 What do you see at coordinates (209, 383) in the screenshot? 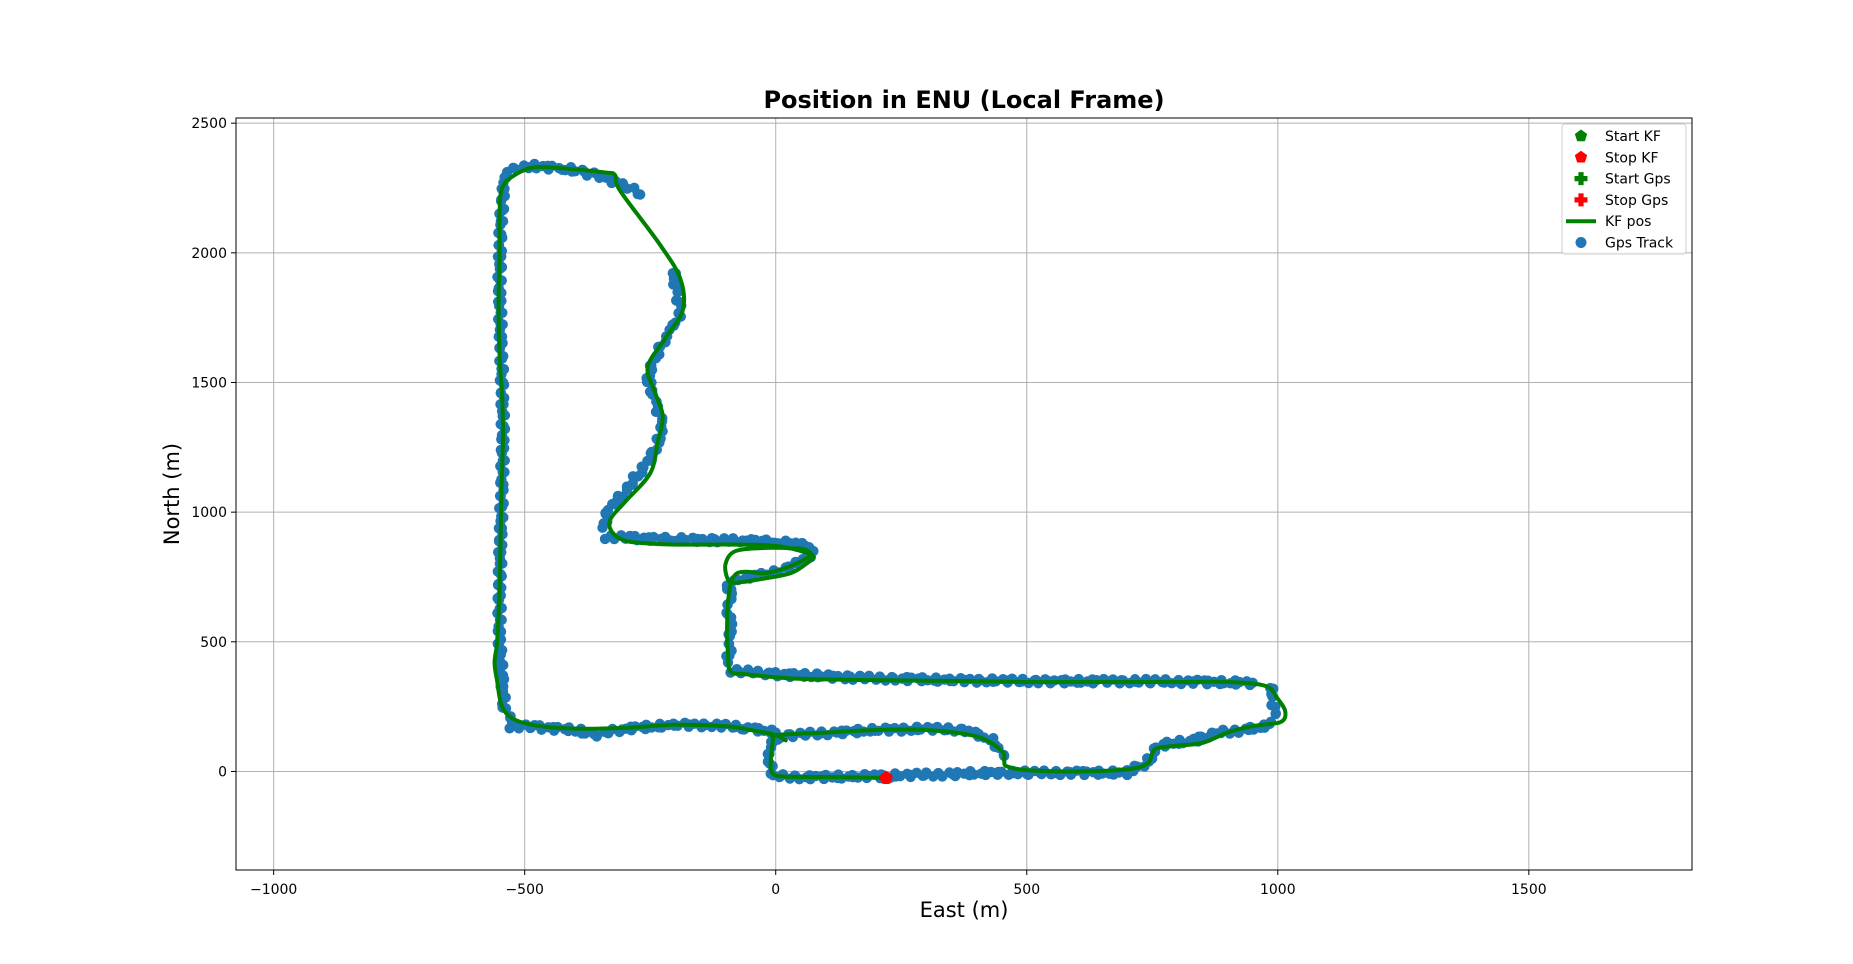
I see `y-tick-label: 1500` at bounding box center [209, 383].